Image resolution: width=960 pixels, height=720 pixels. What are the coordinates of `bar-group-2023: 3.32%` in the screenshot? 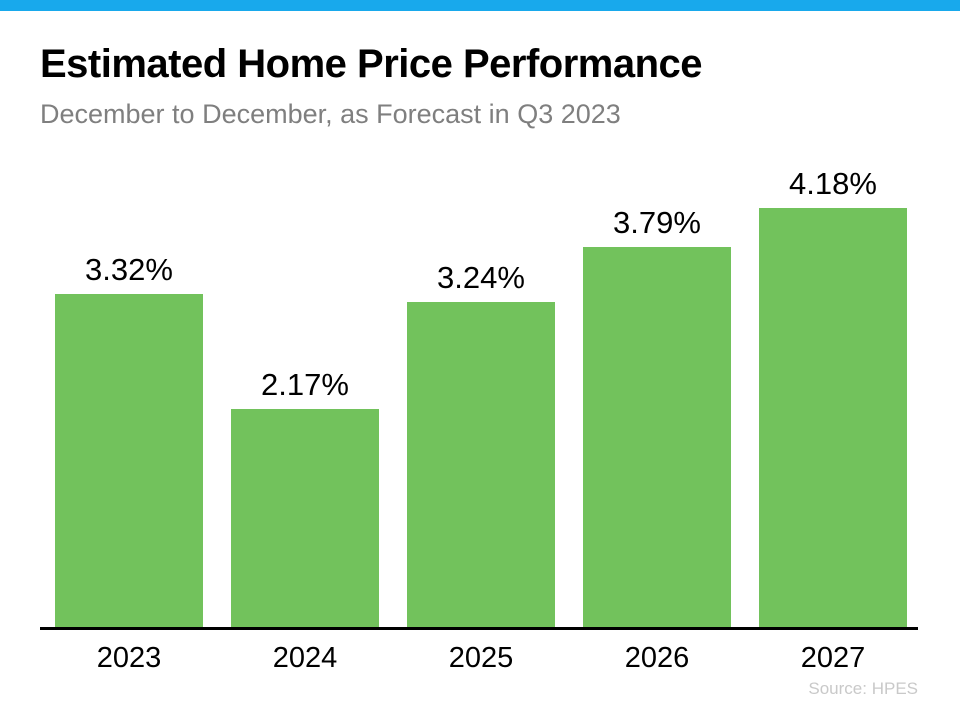 It's located at (129, 439).